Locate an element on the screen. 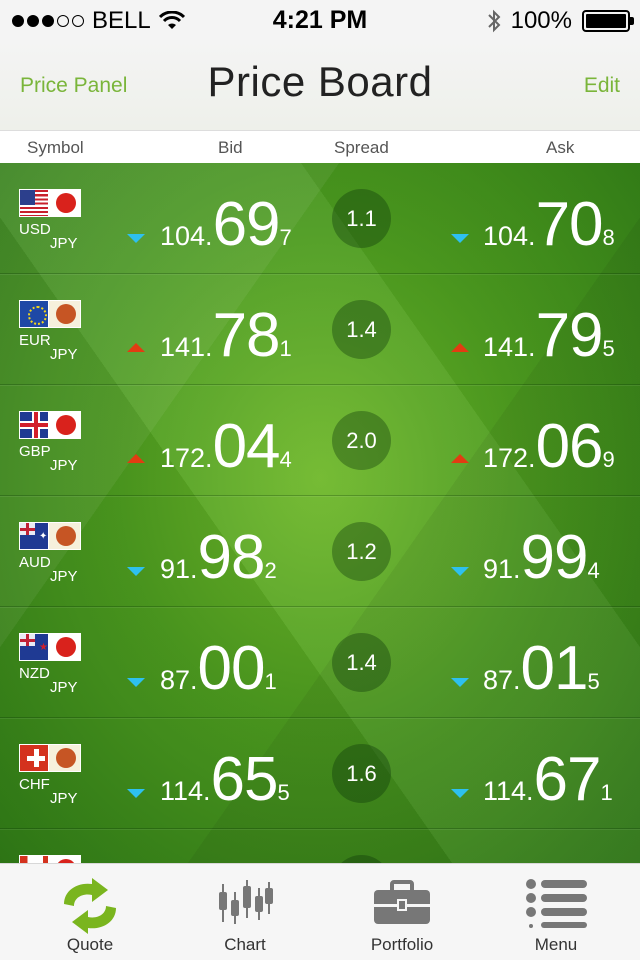 The width and height of the screenshot is (640, 960). price-row-aud-jpy: AUD JPY 91.982 1.2 91.994 is located at coordinates (320, 551).